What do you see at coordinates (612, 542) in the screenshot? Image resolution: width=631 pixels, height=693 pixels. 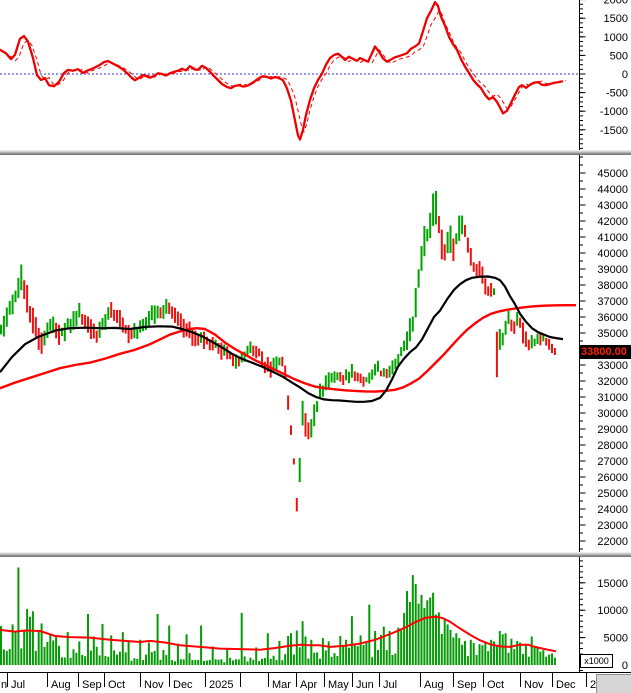 I see `y-axis-label: 22000` at bounding box center [612, 542].